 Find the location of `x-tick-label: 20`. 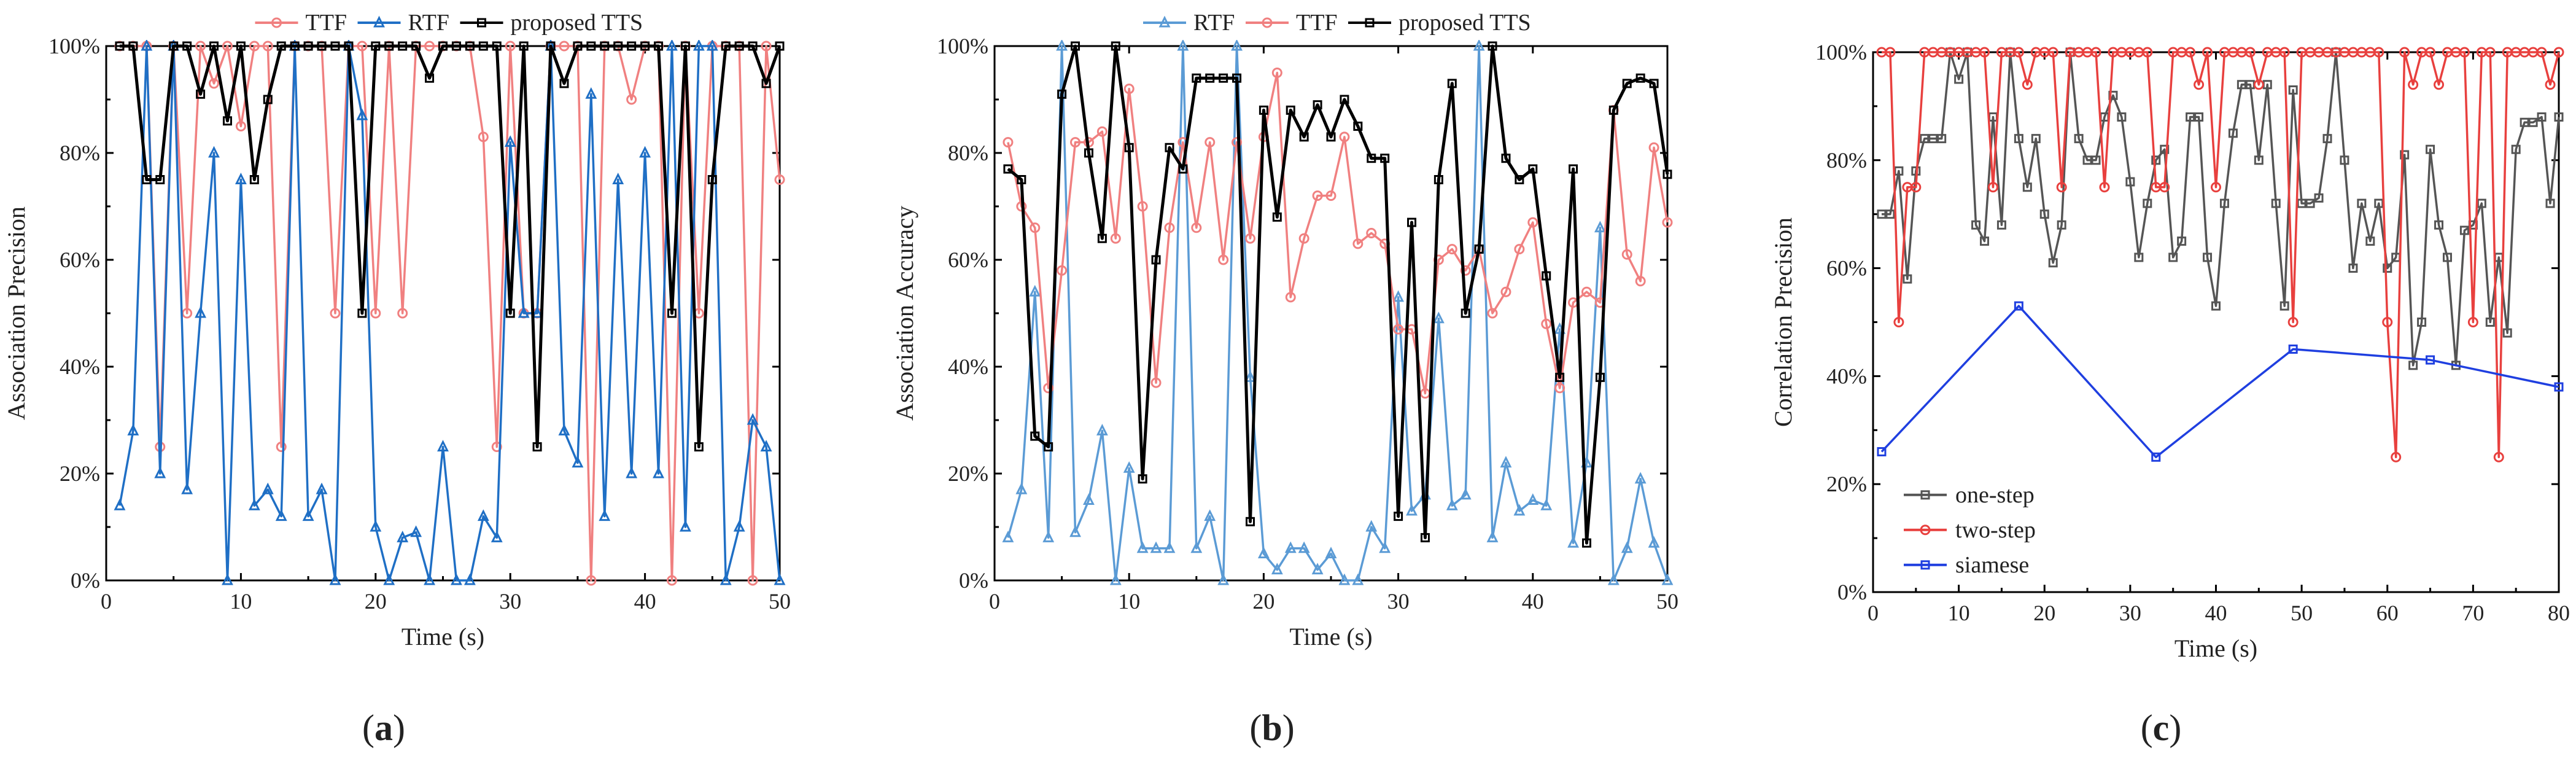

x-tick-label: 20 is located at coordinates (376, 601).